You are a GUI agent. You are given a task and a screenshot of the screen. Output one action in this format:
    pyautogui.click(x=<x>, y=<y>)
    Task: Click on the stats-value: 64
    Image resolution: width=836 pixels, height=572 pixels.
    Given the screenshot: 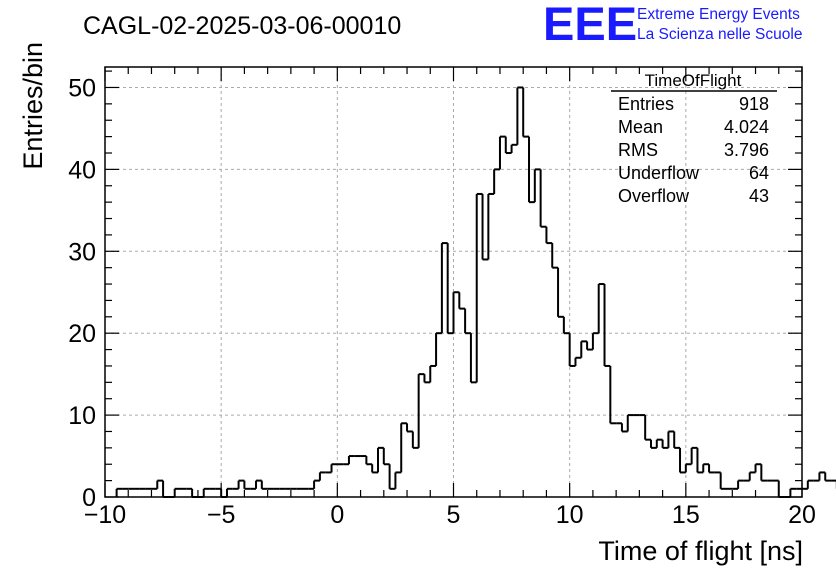 What is the action you would take?
    pyautogui.click(x=759, y=173)
    